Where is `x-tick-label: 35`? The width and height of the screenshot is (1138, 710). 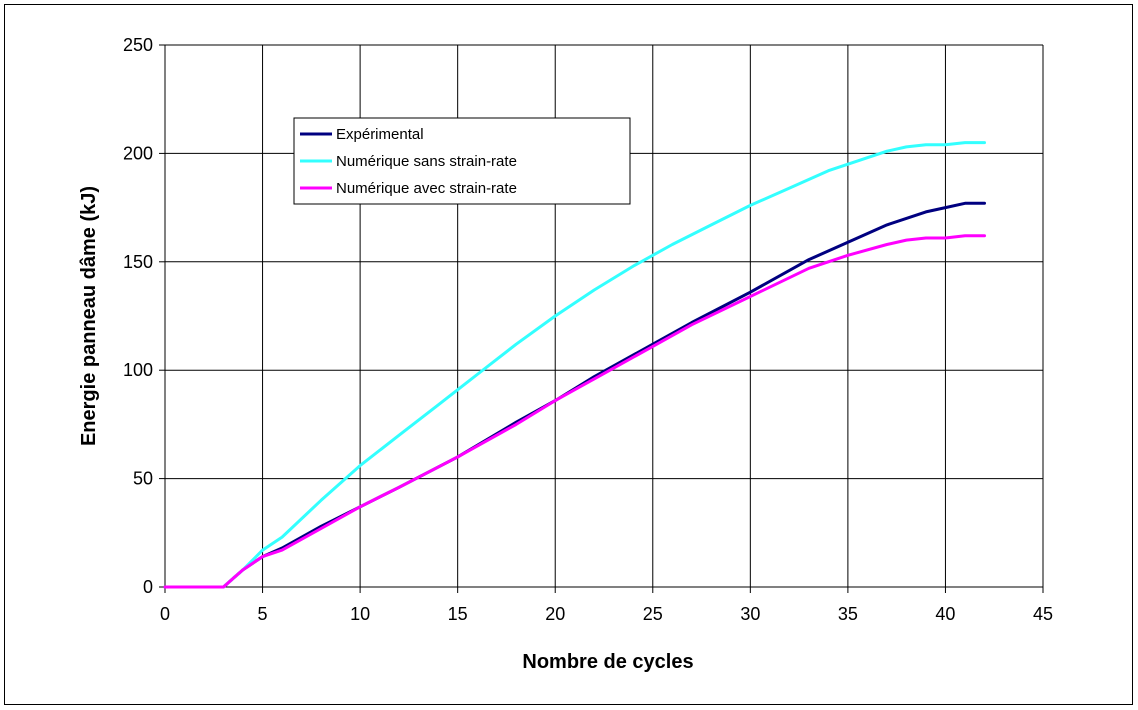
x-tick-label: 35 is located at coordinates (848, 614).